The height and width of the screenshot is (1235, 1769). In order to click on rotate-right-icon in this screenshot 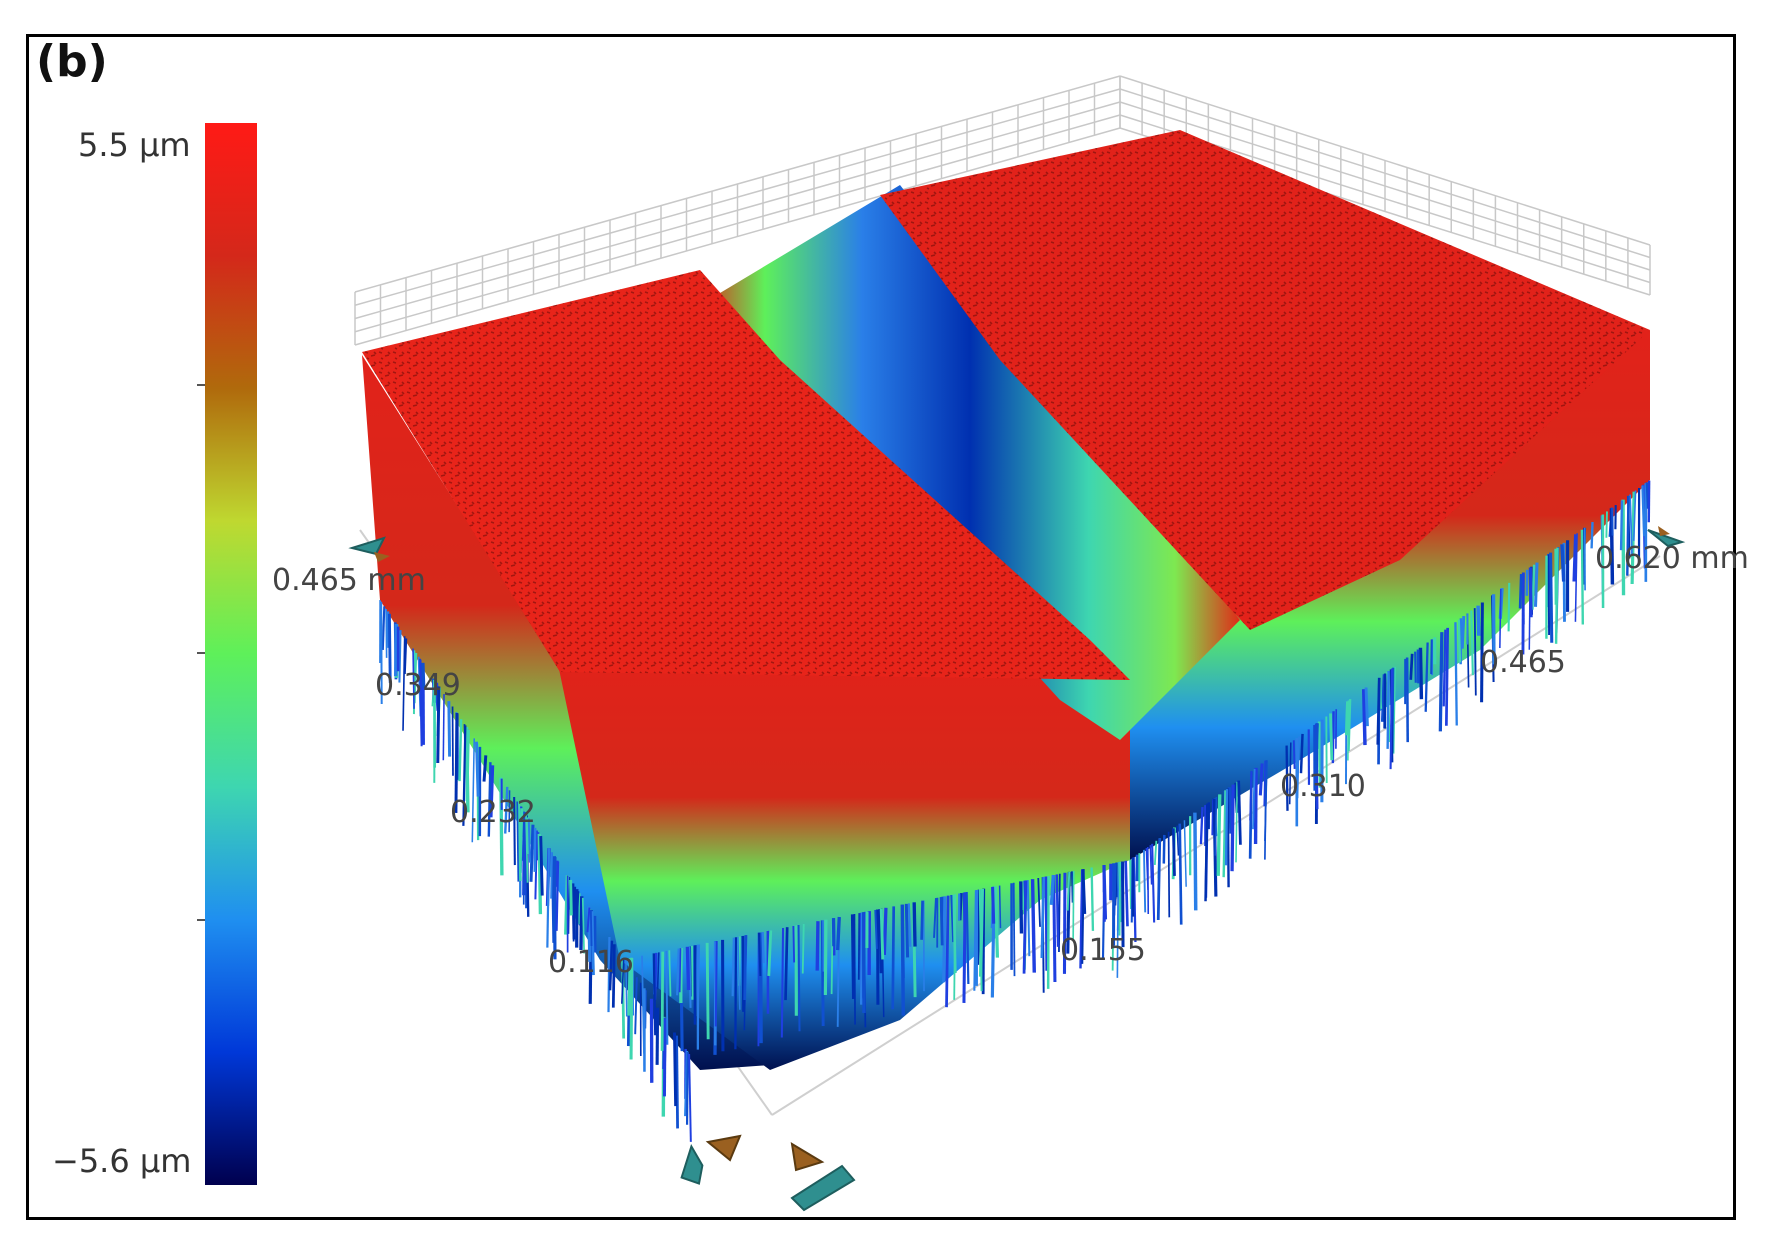, I will do `click(807, 1157)`.